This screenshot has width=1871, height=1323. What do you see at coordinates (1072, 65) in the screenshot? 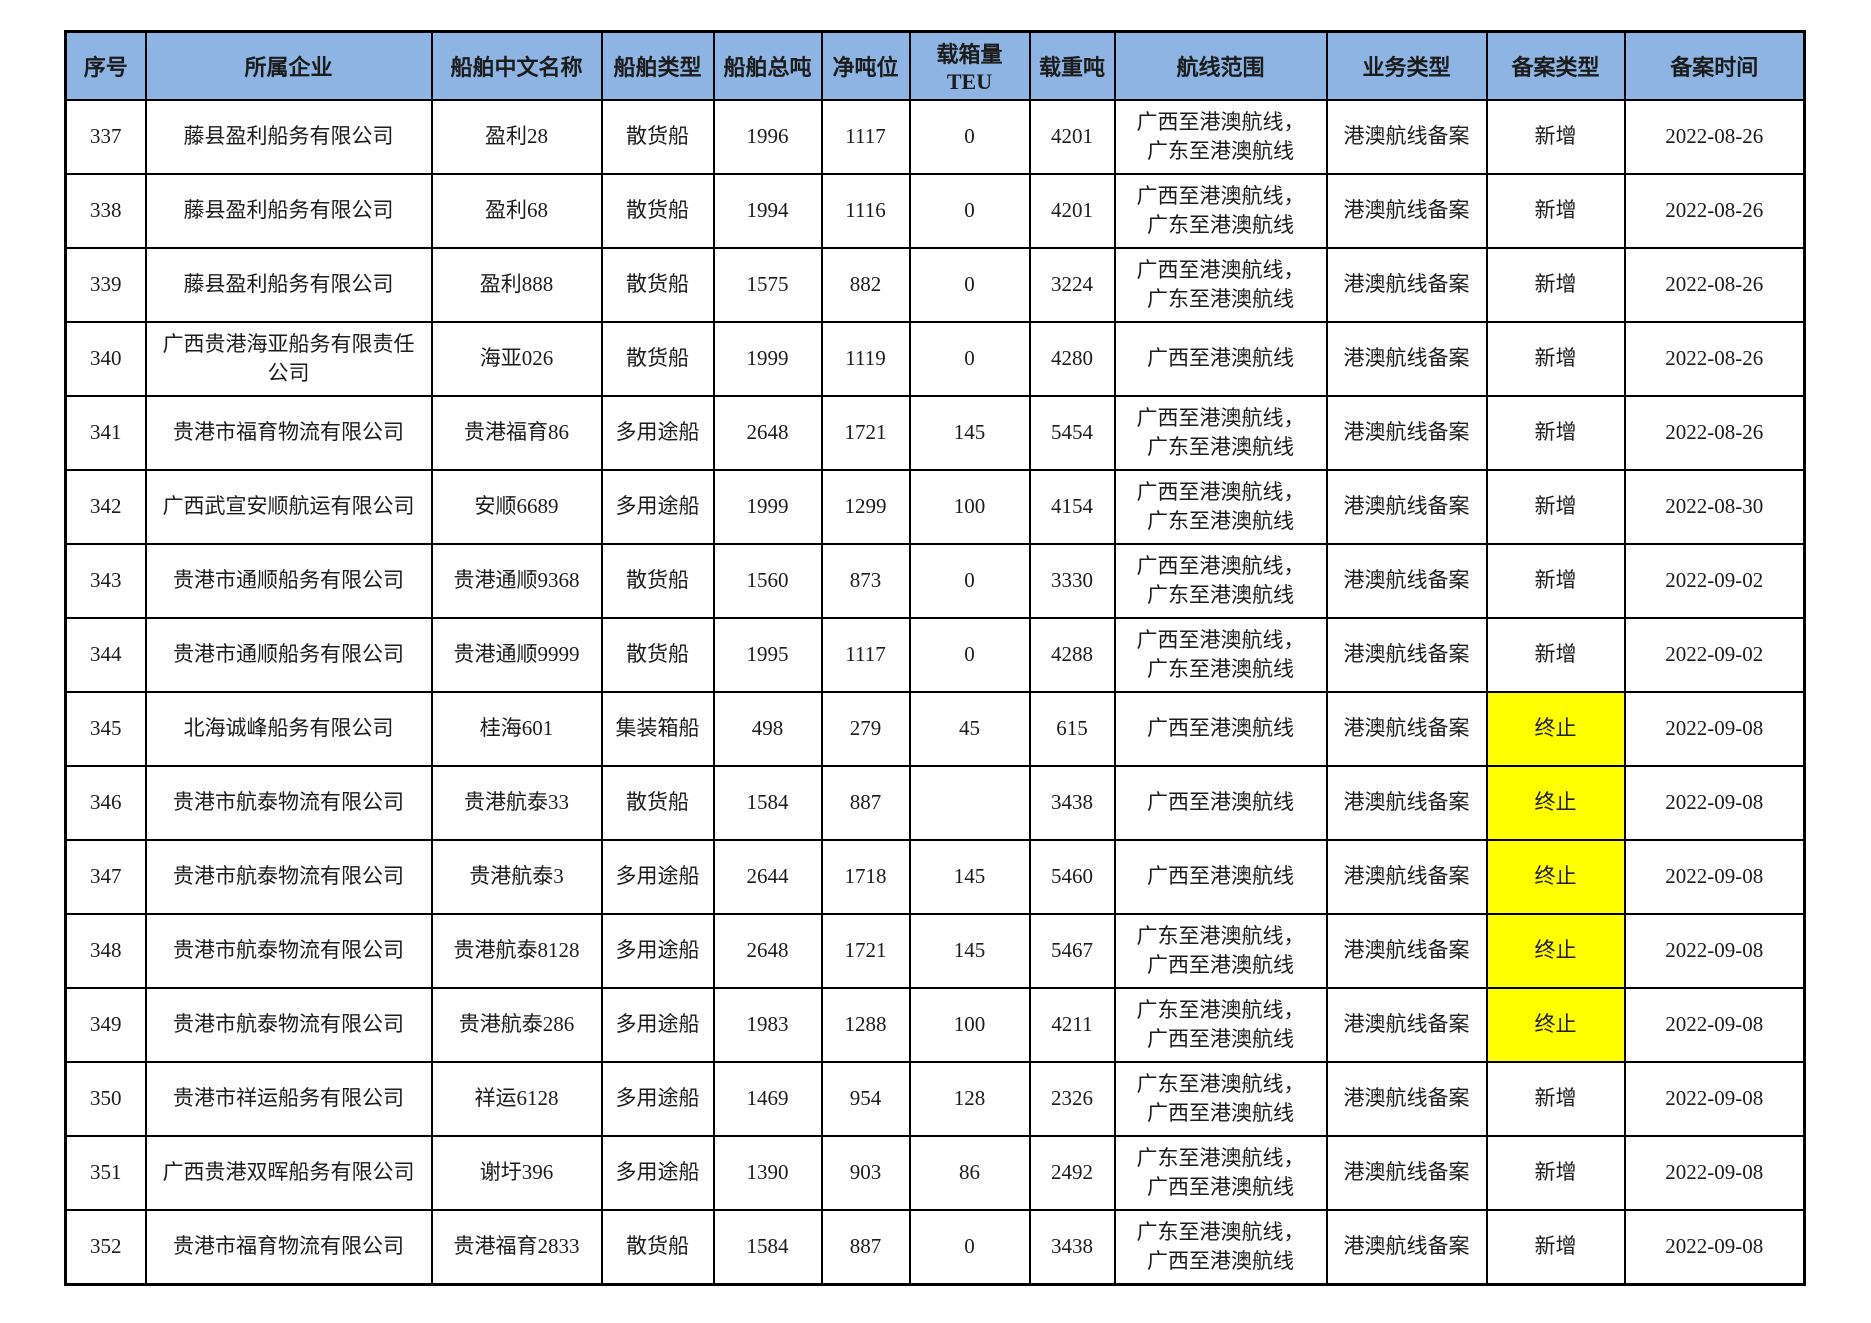
I see `column-header-dwt: 载重吨` at bounding box center [1072, 65].